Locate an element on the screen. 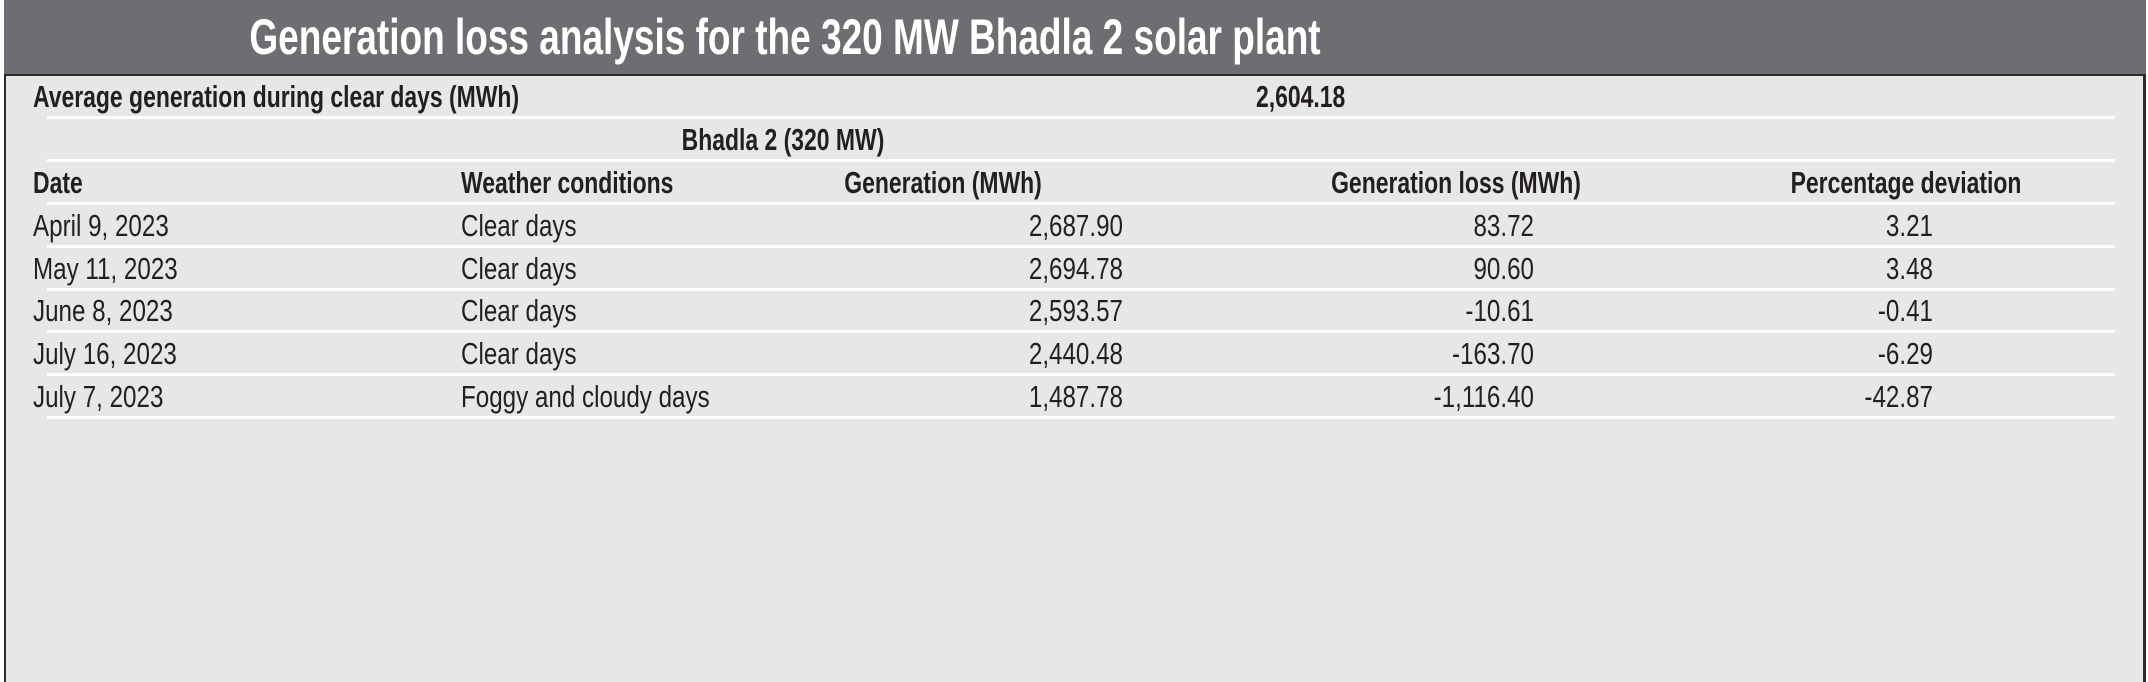  cell-percentage-deviation: -42.87 is located at coordinates (1898, 396).